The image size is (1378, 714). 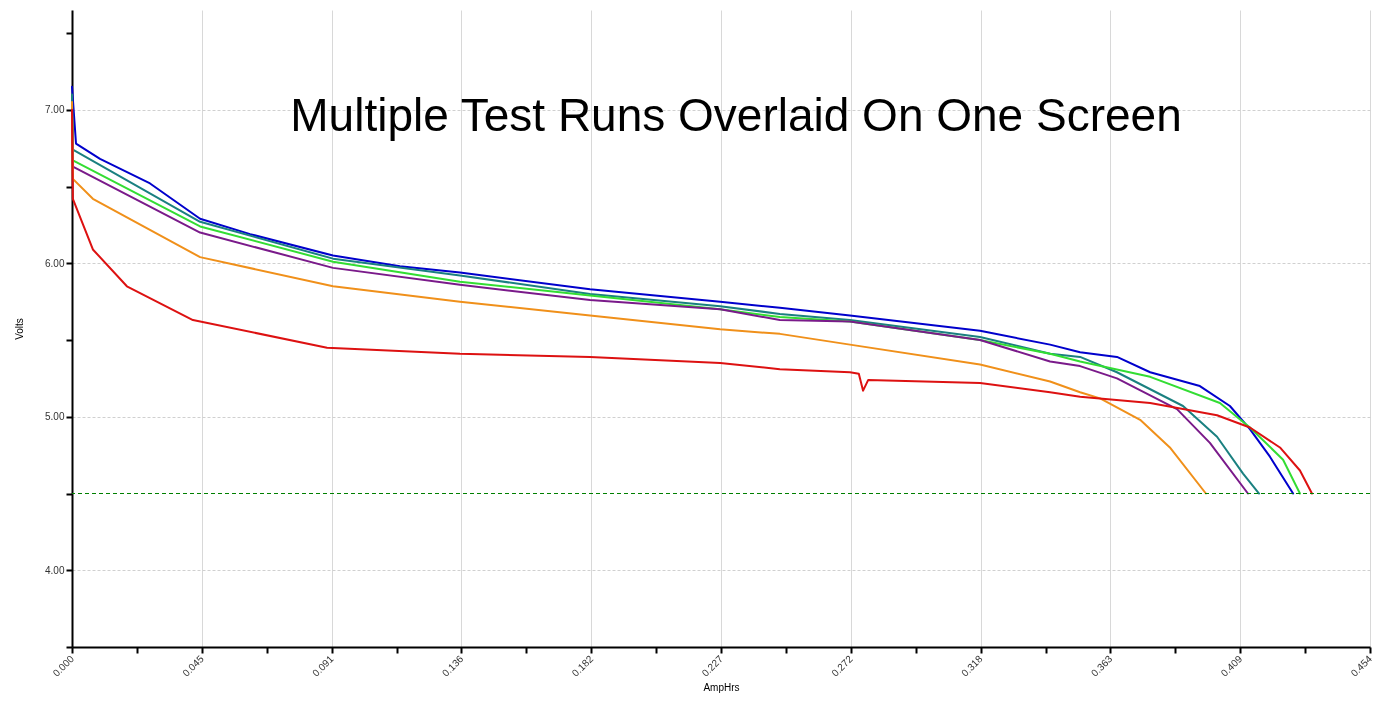 What do you see at coordinates (721, 687) in the screenshot?
I see `x-axis-title: AmpHrs` at bounding box center [721, 687].